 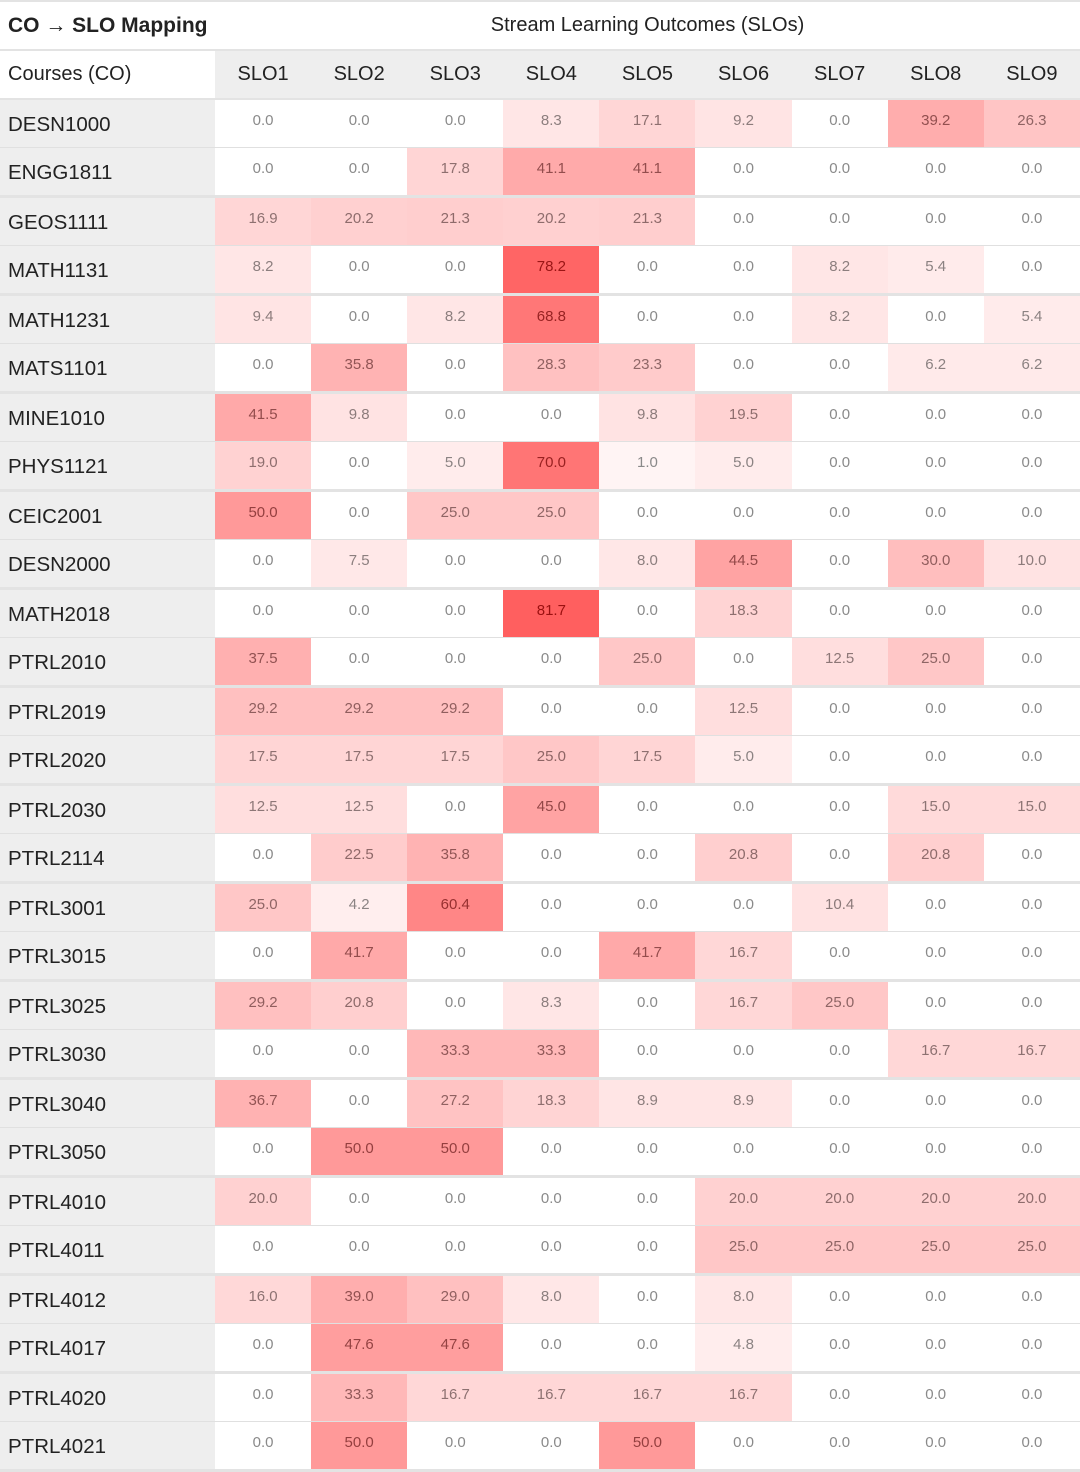 I want to click on course-label: PTRL4012, so click(x=108, y=1299).